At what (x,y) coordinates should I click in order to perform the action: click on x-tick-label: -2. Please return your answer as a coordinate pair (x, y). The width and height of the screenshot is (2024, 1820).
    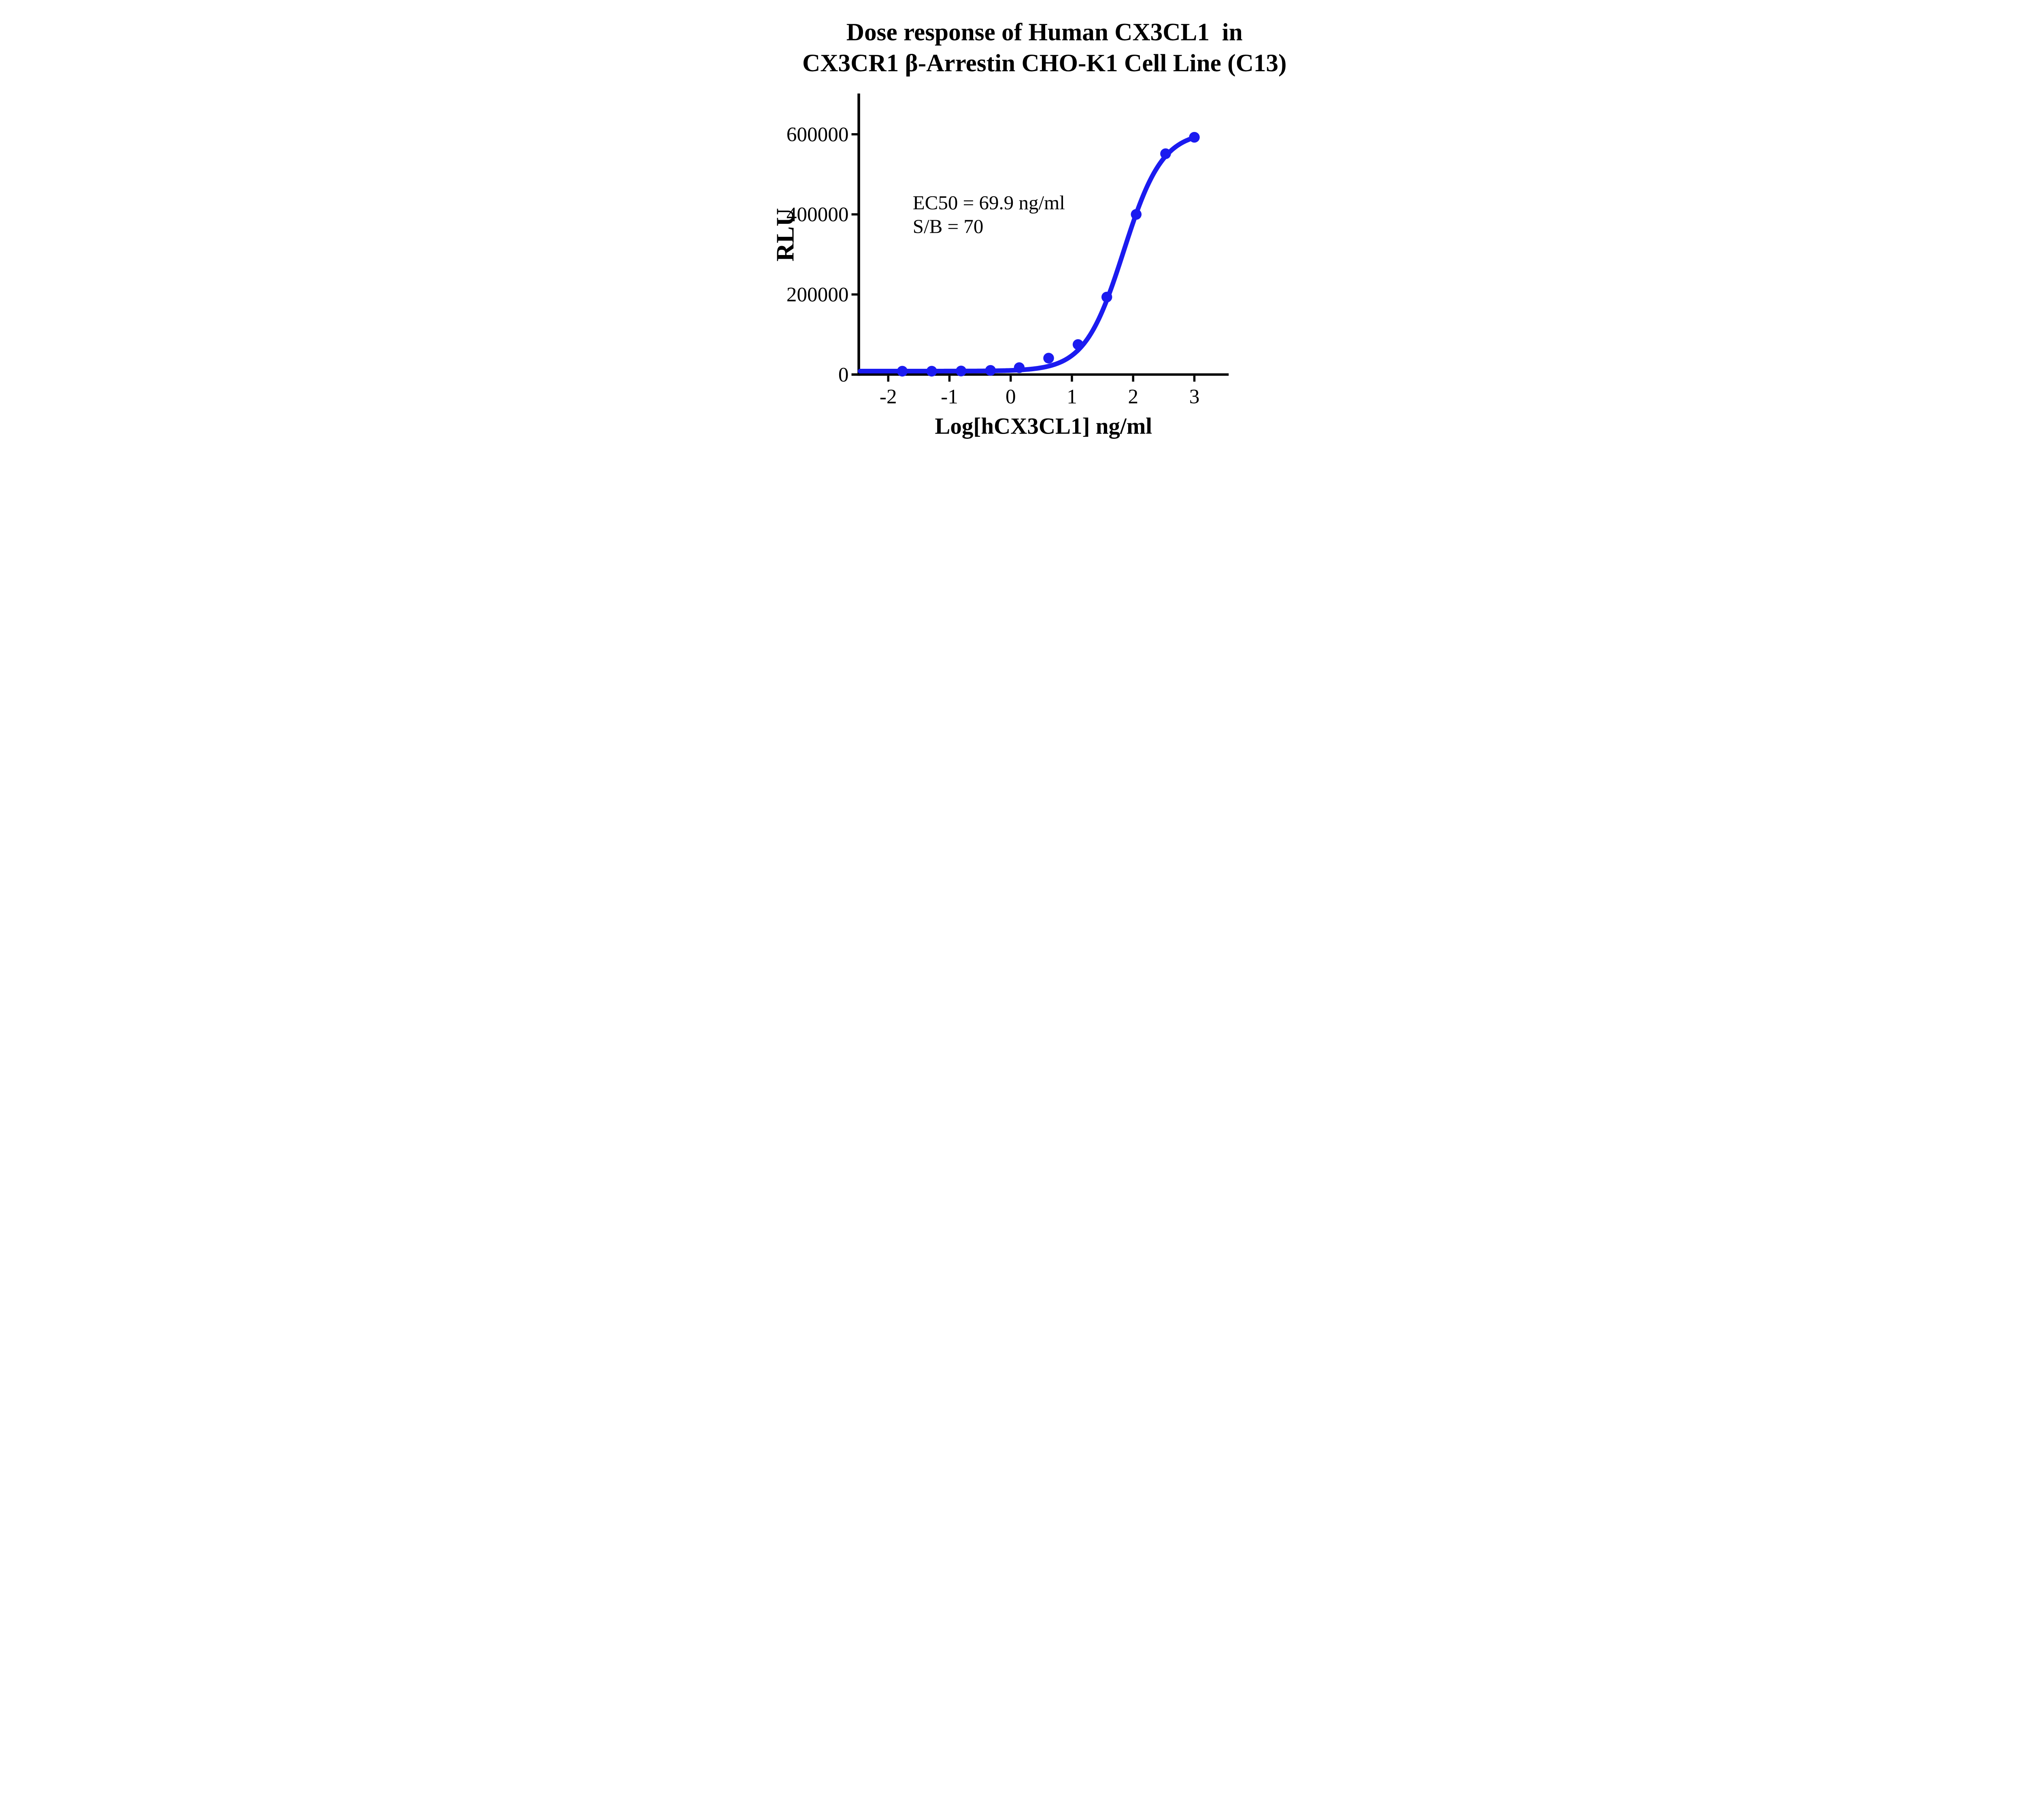
    Looking at the image, I should click on (888, 397).